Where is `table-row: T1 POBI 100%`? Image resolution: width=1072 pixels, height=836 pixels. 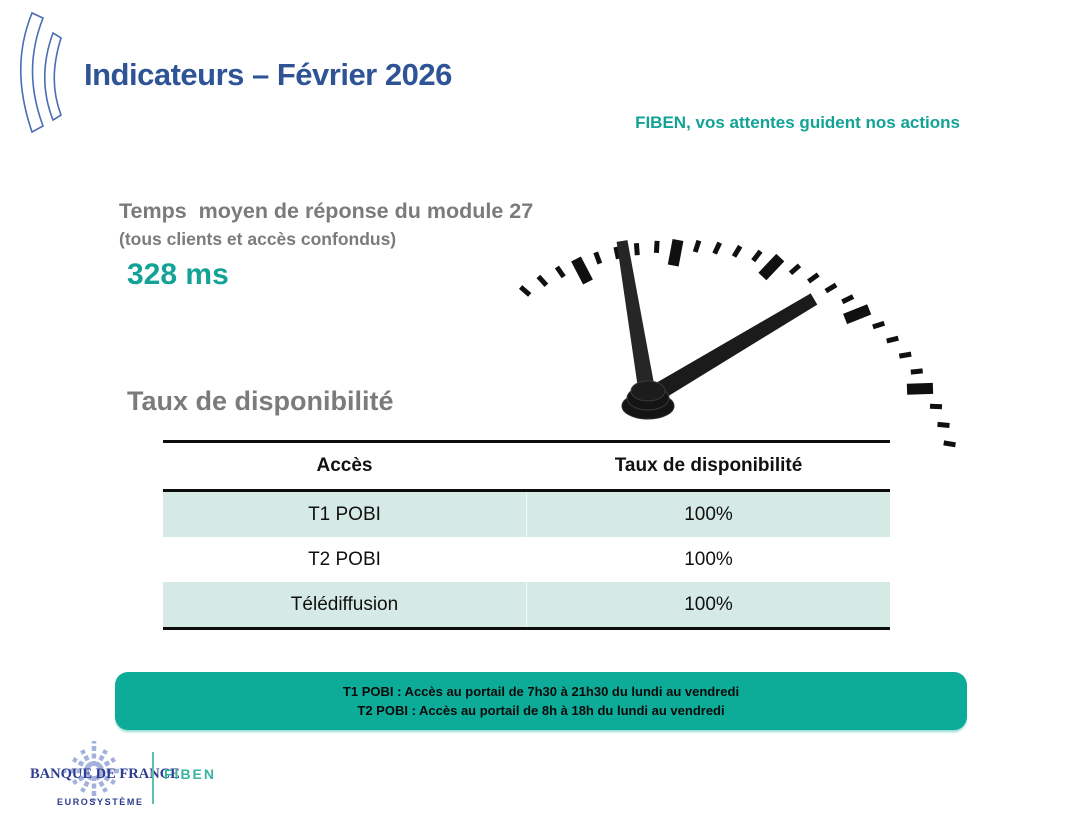
table-row: T1 POBI 100% is located at coordinates (526, 513).